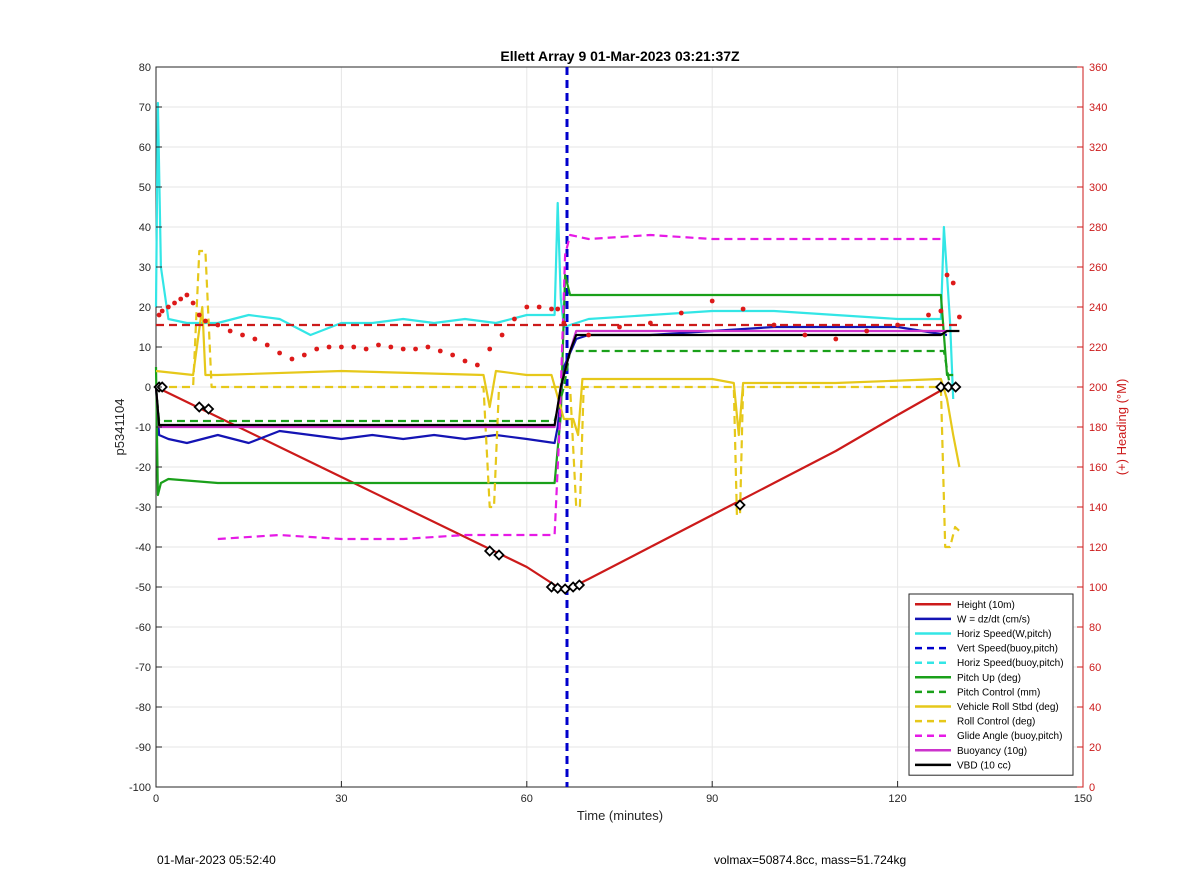 Image resolution: width=1200 pixels, height=885 pixels. Describe the element at coordinates (1098, 228) in the screenshot. I see `y2-tick-label: 280` at that location.